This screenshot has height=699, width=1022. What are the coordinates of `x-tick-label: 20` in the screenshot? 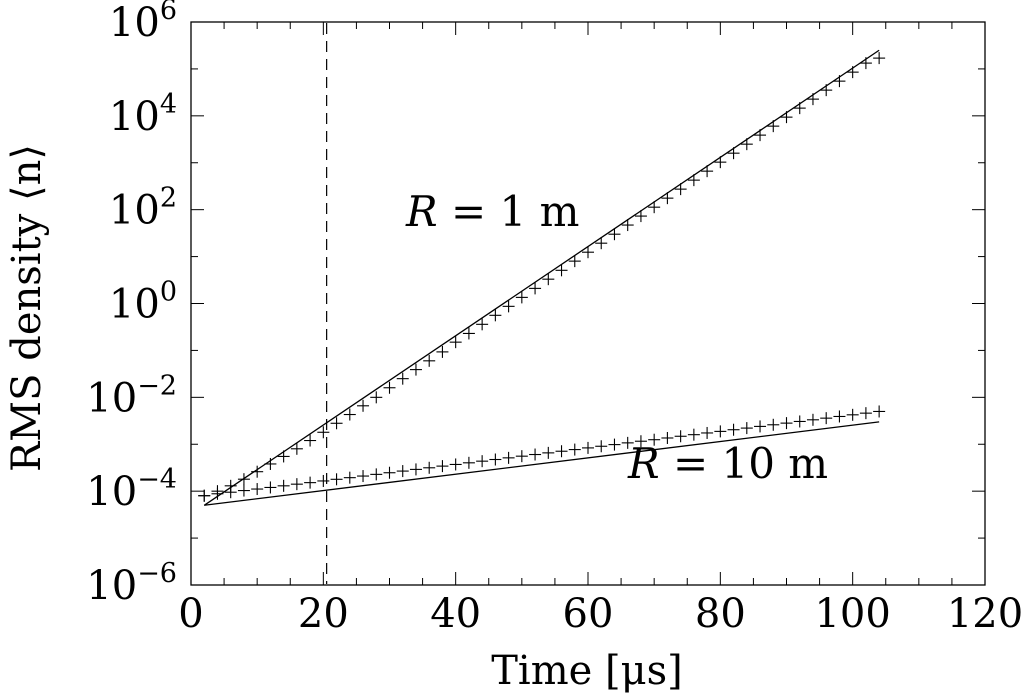 It's located at (323, 614).